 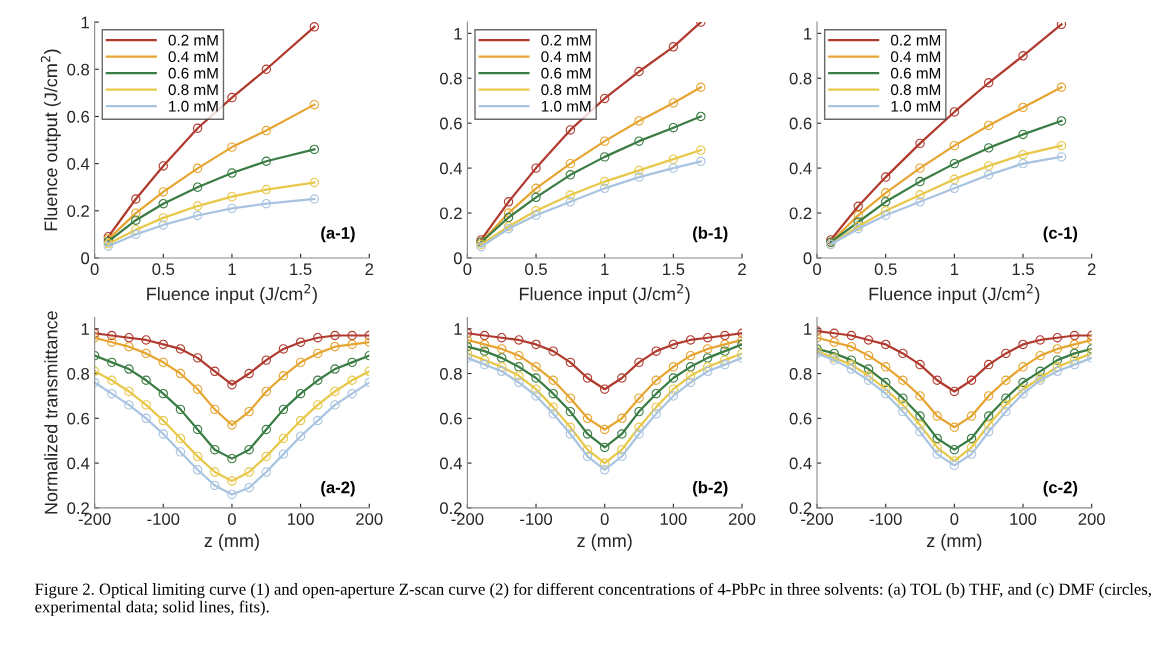 I want to click on caption: Figure 2. Optical limiting curve (1) and open-aperture Z-scan curve (2) for different concentrations of 4-PbPc in three solvents: (a) TOL (b) THF, and (c) DMF (circles, experimental data; solid lines, fits)., so click(x=593, y=599).